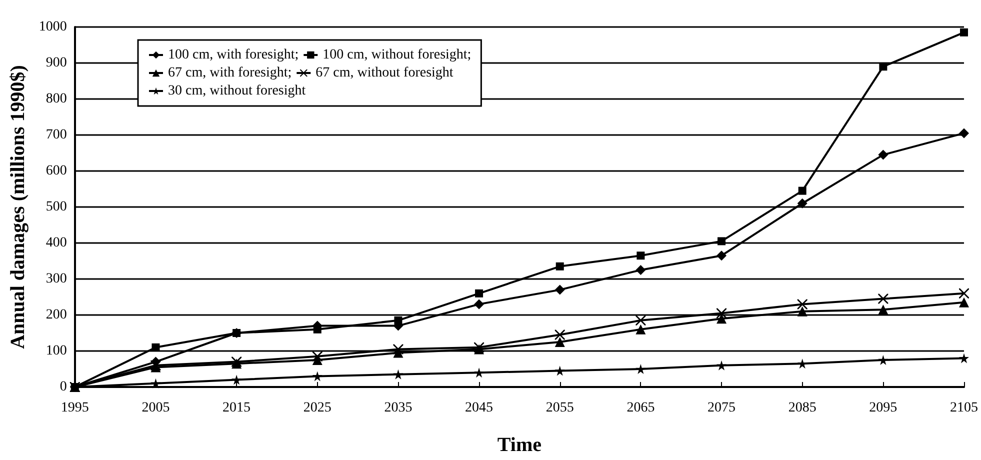 This screenshot has width=981, height=460. What do you see at coordinates (398, 408) in the screenshot?
I see `x-tick-label: 2035` at bounding box center [398, 408].